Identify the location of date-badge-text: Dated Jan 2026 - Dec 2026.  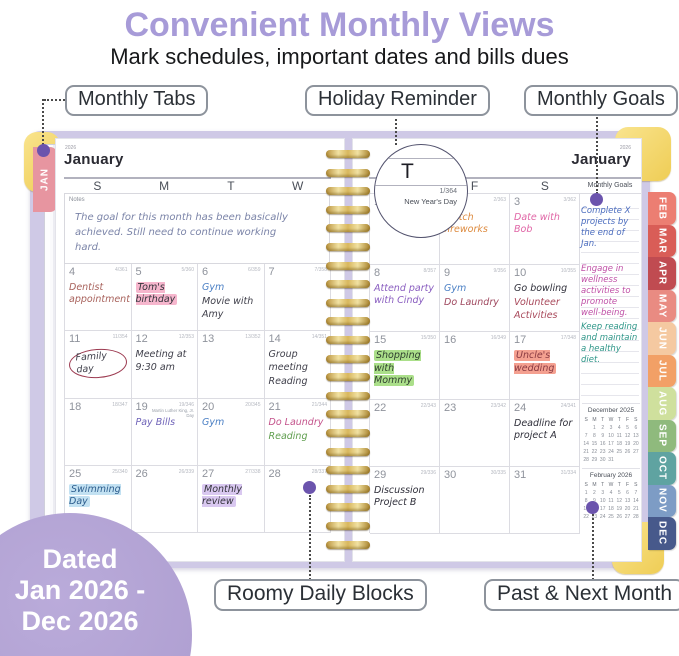
(90, 590).